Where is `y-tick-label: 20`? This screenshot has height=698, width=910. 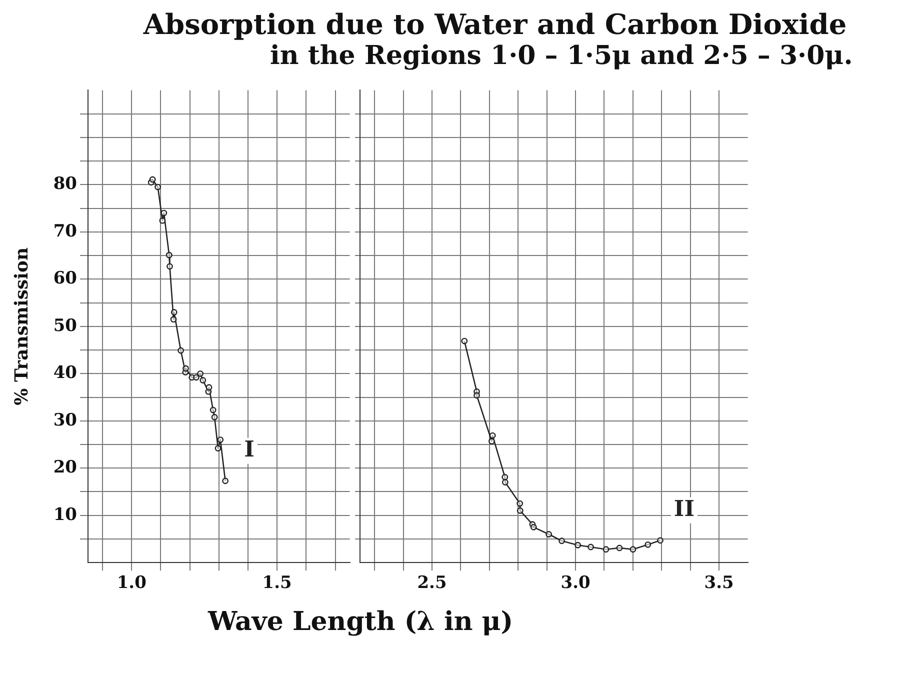 y-tick-label: 20 is located at coordinates (65, 468).